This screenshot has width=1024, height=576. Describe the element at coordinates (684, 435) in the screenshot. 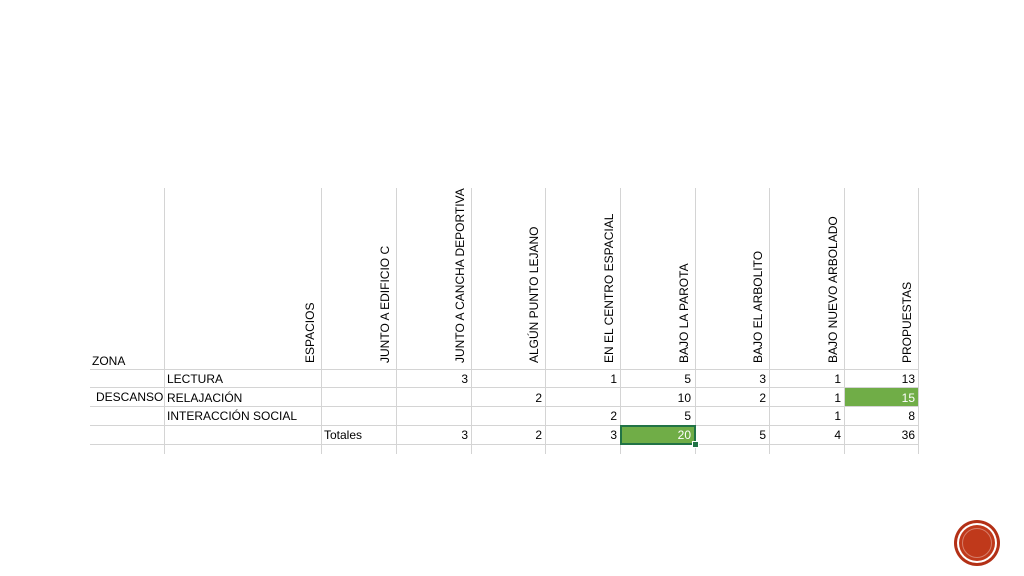

I see `total-cell-selected: 20` at that location.